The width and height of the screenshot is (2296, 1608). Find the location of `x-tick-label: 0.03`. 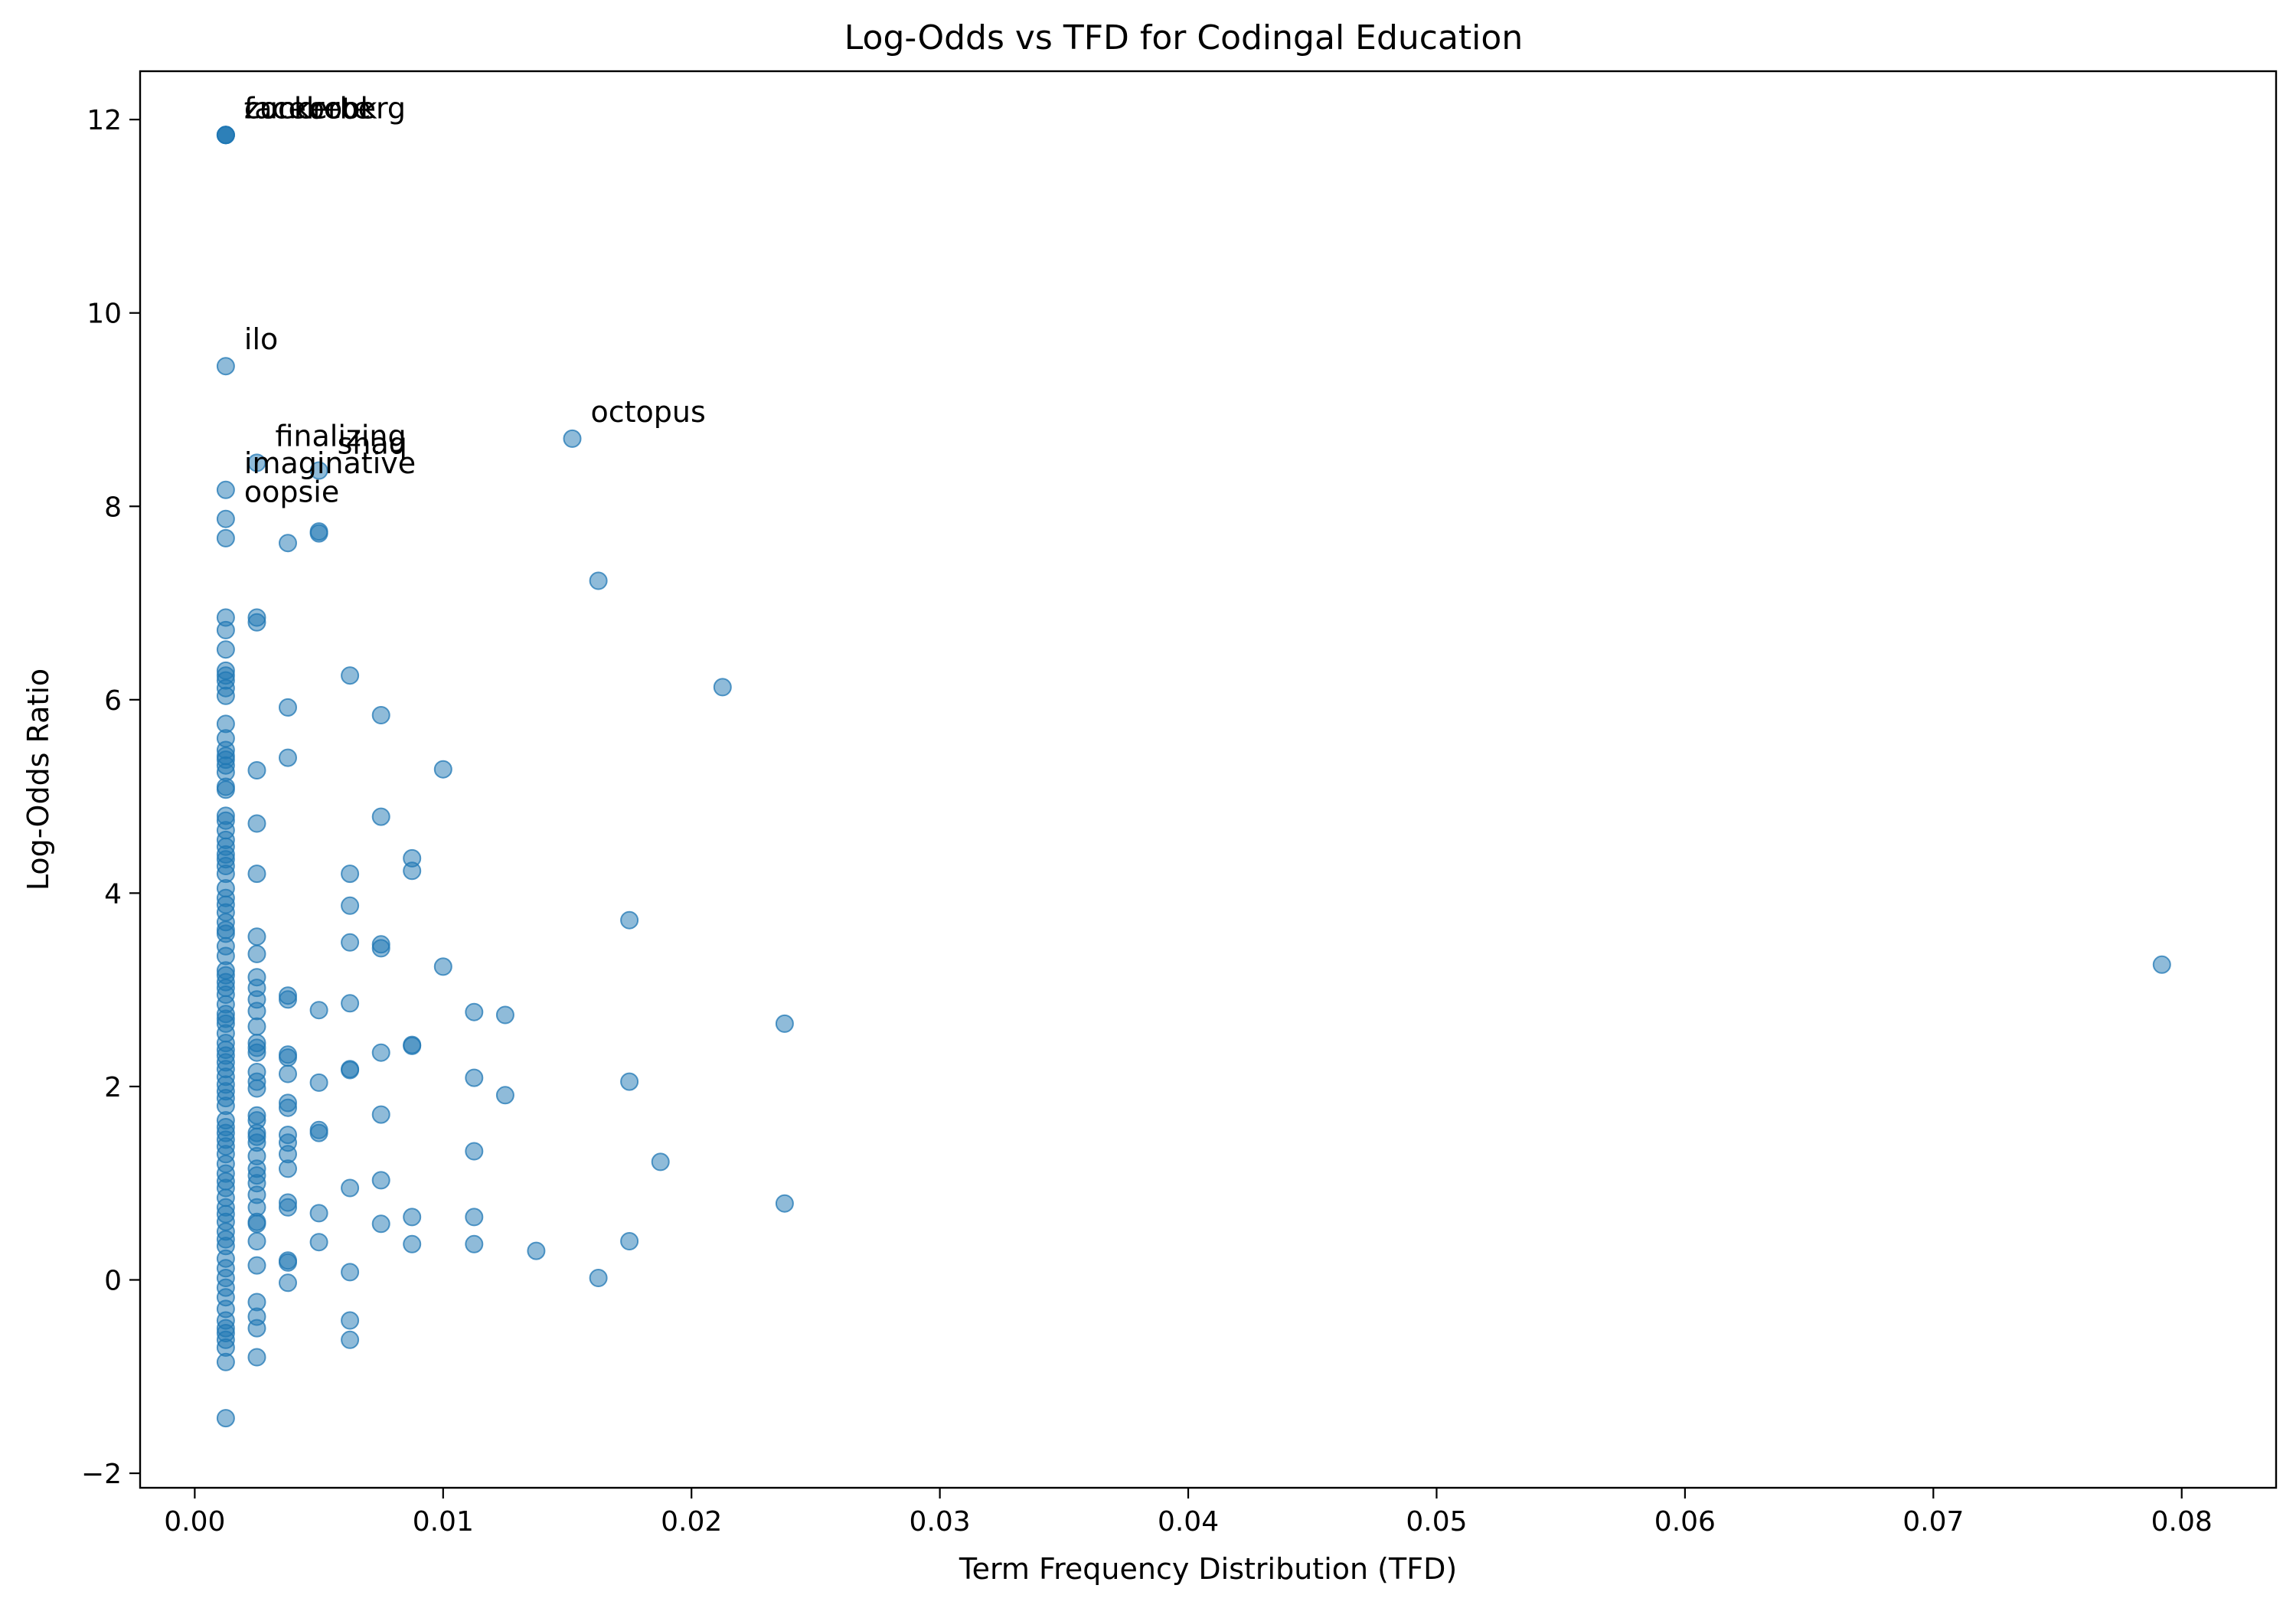

x-tick-label: 0.03 is located at coordinates (941, 1522).